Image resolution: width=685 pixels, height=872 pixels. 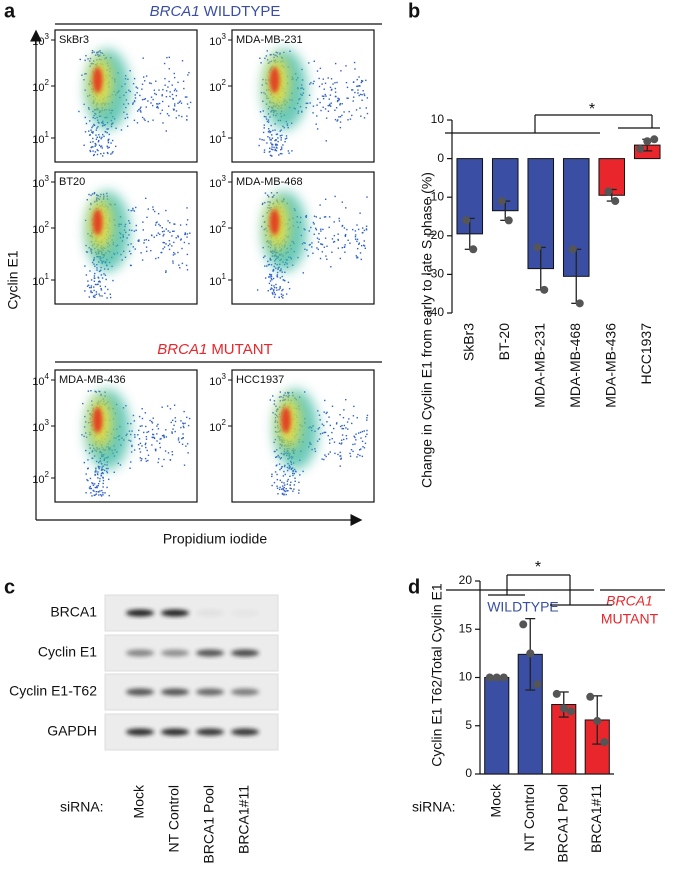 I want to click on y-tick-label: -30, so click(x=436, y=274).